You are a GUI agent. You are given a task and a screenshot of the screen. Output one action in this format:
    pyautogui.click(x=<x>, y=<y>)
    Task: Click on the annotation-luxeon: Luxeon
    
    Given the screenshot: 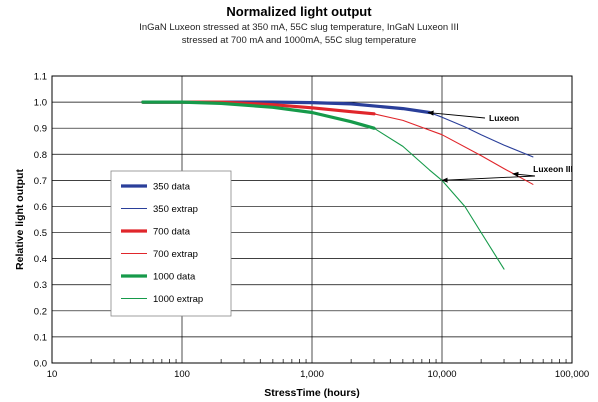 What is the action you would take?
    pyautogui.click(x=504, y=118)
    